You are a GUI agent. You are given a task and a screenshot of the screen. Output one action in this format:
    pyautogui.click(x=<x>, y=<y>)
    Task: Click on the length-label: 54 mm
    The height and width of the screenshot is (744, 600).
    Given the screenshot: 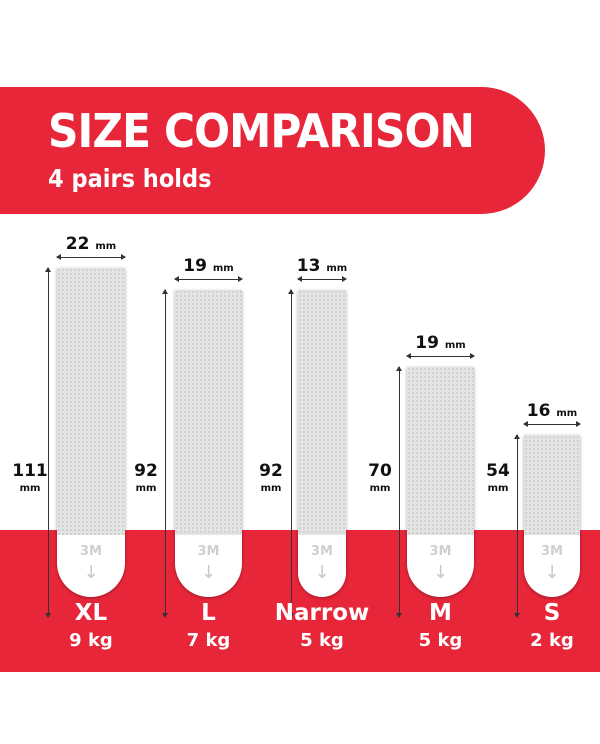 What is the action you would take?
    pyautogui.click(x=498, y=477)
    